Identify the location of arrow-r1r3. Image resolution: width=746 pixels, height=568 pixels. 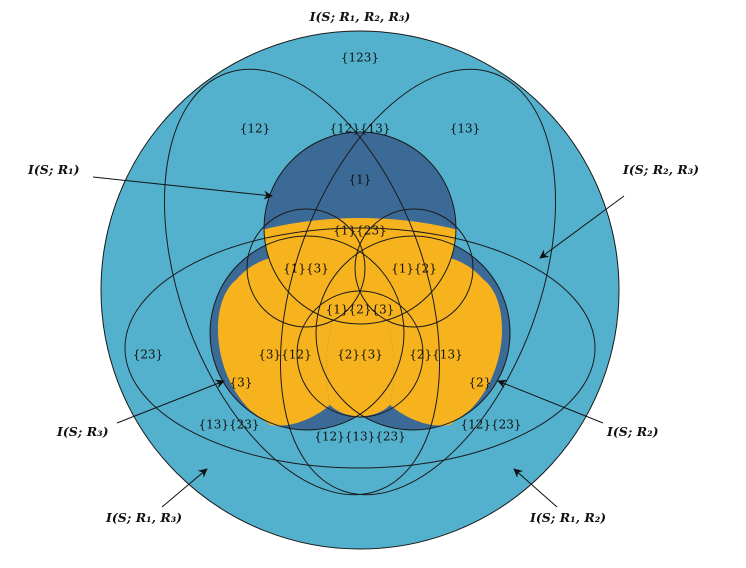
(184, 488).